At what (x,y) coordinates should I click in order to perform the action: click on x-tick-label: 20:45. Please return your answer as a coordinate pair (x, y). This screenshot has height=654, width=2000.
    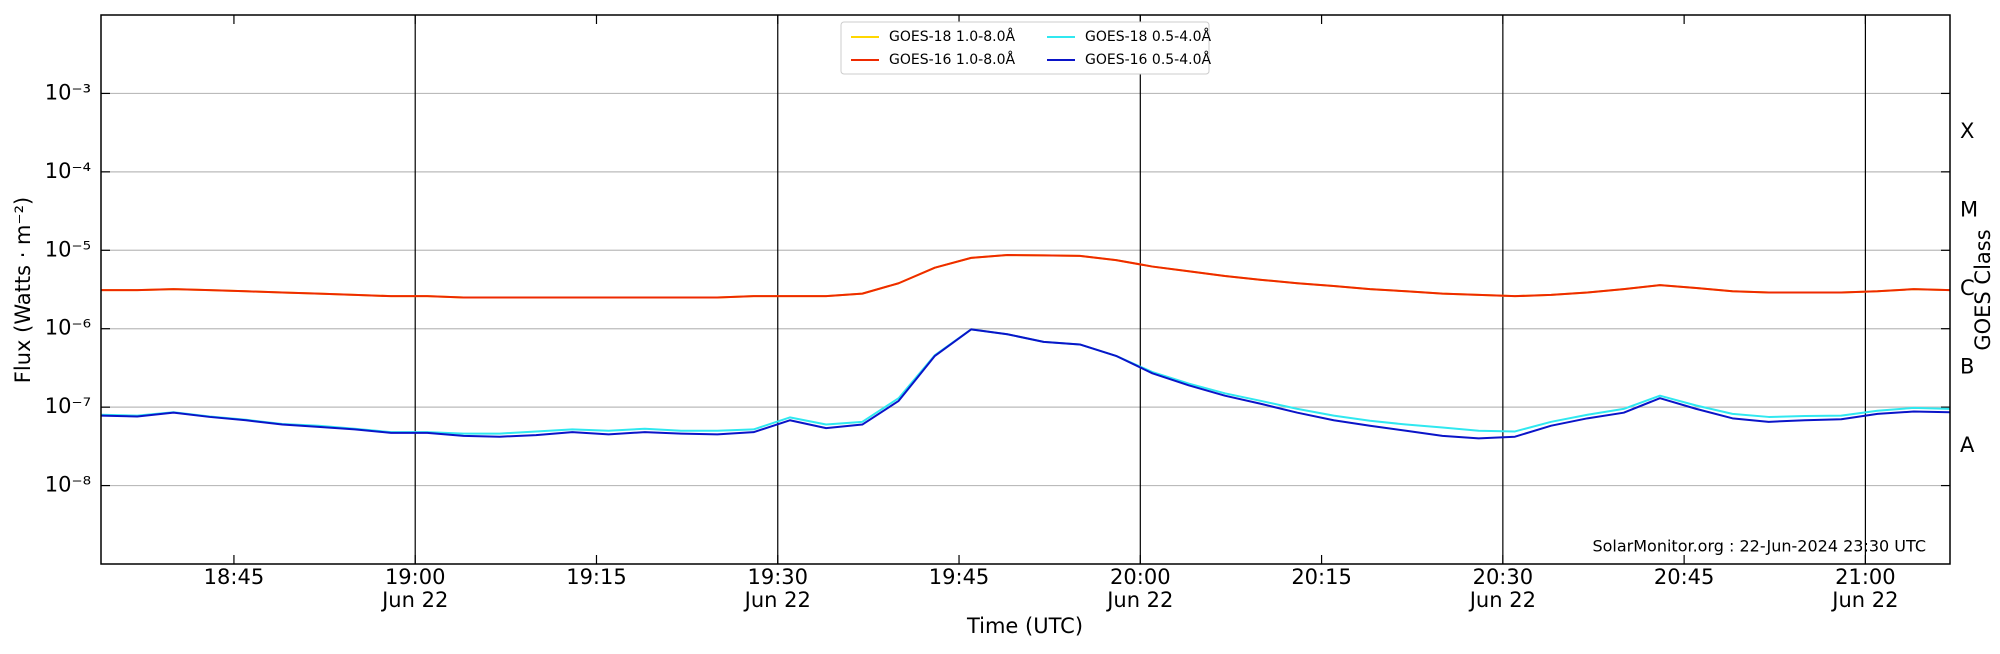
    Looking at the image, I should click on (1684, 577).